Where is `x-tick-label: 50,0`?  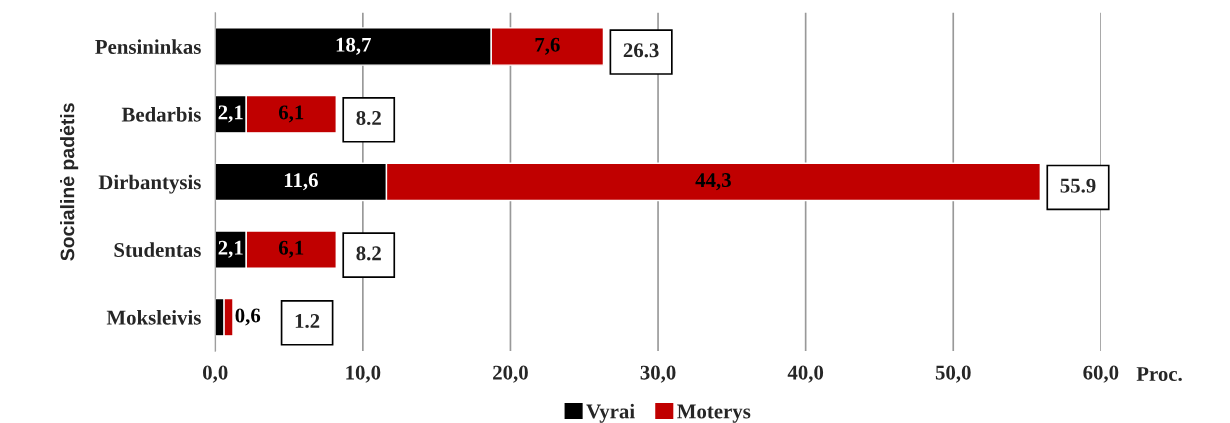
x-tick-label: 50,0 is located at coordinates (953, 374).